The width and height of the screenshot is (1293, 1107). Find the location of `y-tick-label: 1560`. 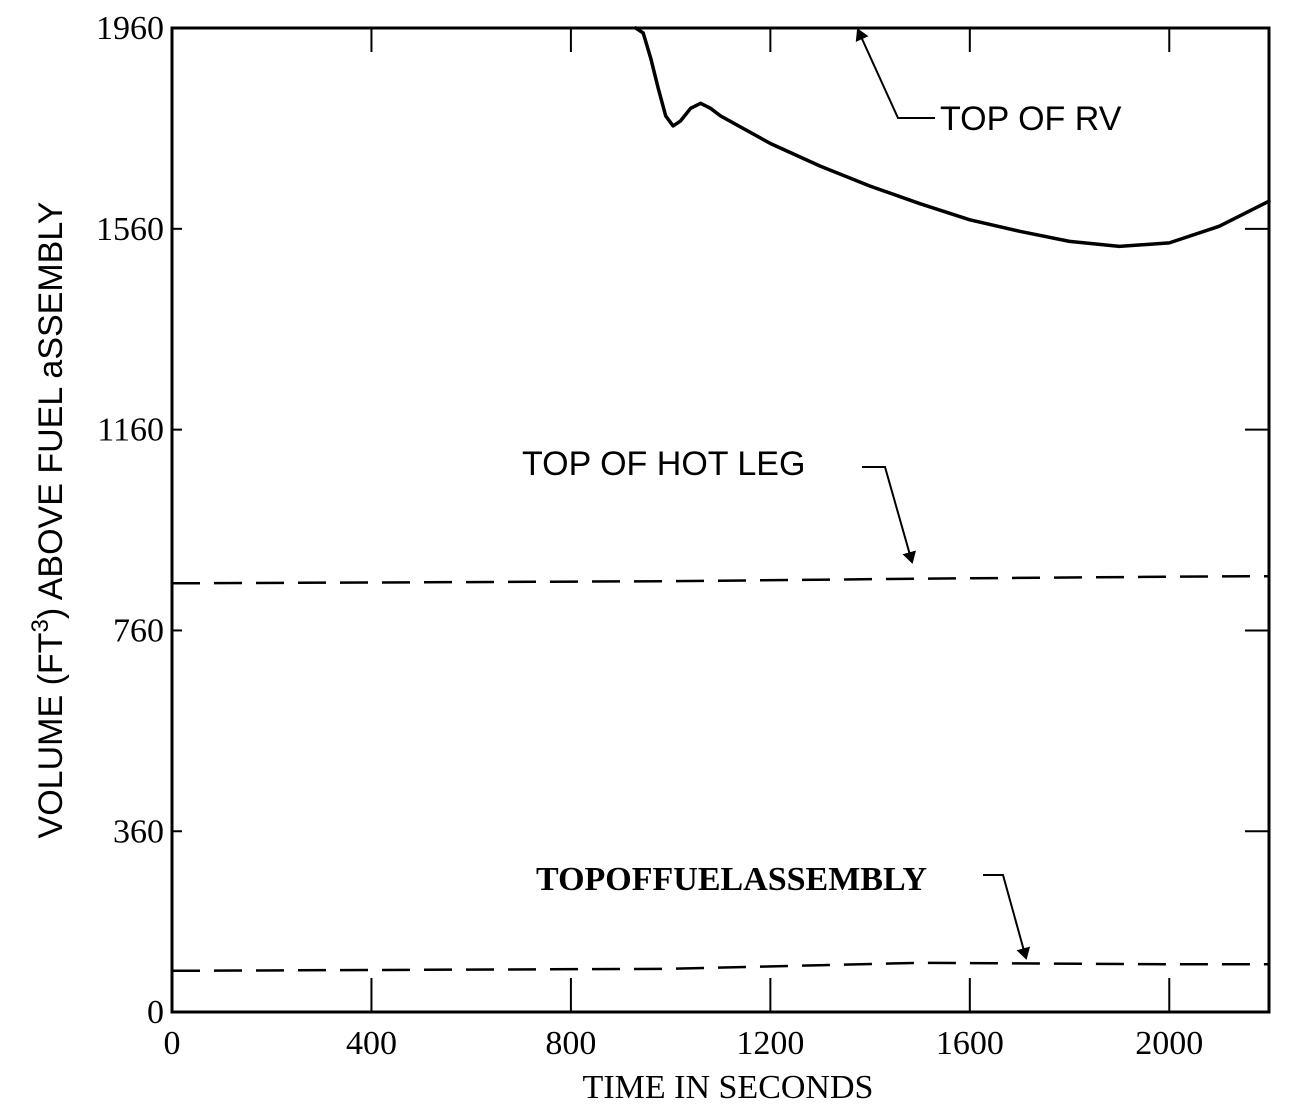

y-tick-label: 1560 is located at coordinates (130, 229).